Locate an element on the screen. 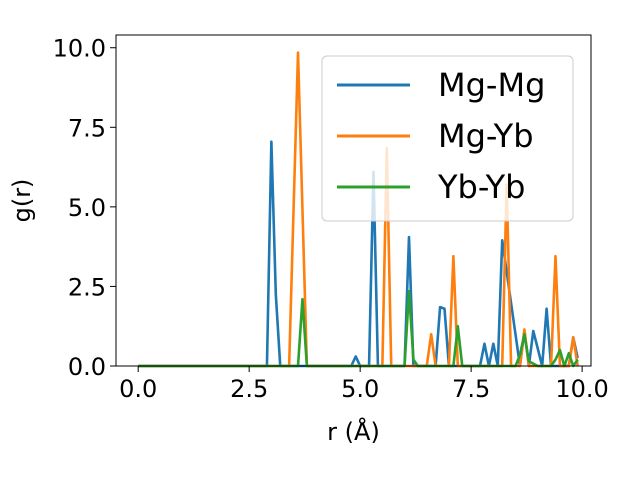 The width and height of the screenshot is (640, 480). y-tick-label: 10.0 is located at coordinates (79, 49).